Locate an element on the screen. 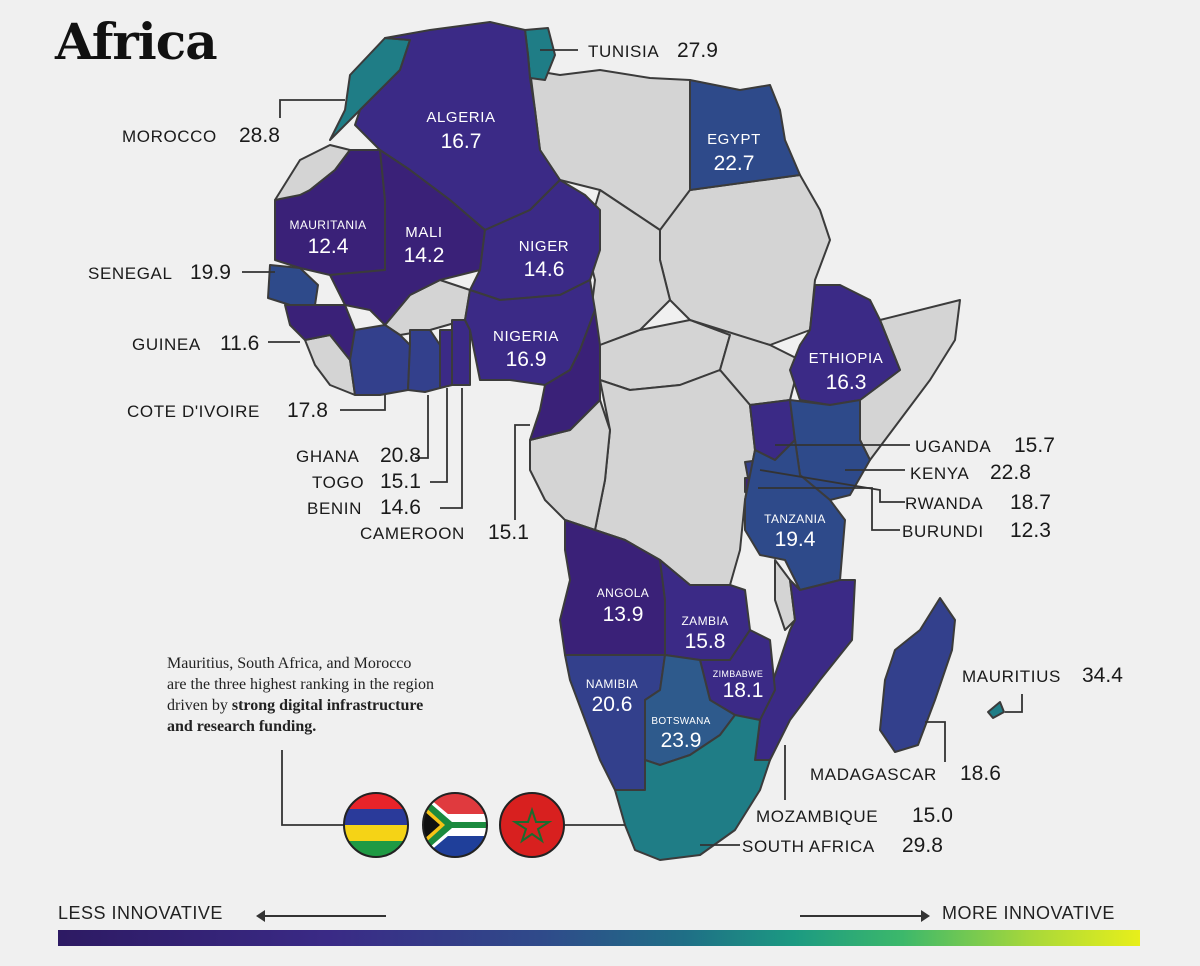 The image size is (1200, 966). legend-more-label: MORE INNOVATIVE is located at coordinates (1028, 913).